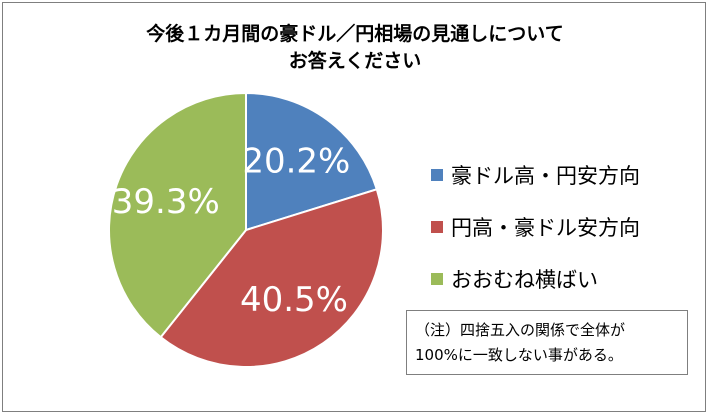 The image size is (710, 416). What do you see at coordinates (547, 342) in the screenshot?
I see `rounding-note: （注）四捨五入の関係で全体が 100%に一致しない事がある。` at bounding box center [547, 342].